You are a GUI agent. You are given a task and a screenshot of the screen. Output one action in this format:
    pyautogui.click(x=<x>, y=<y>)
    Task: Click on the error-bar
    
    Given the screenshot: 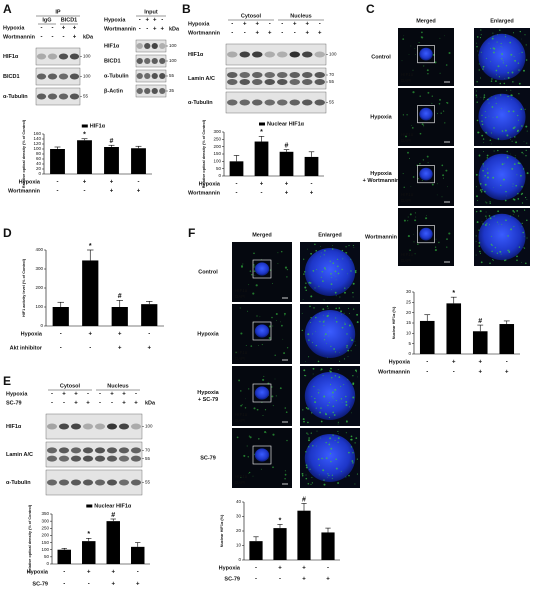 What is the action you would take?
    pyautogui.click(x=236, y=158)
    